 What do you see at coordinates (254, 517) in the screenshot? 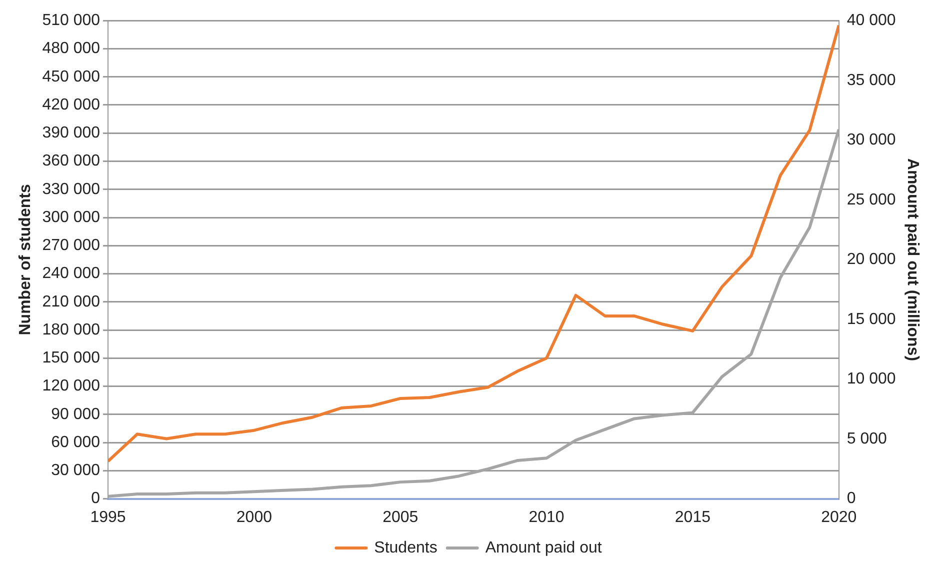
I see `x-tick-label: 2000` at bounding box center [254, 517].